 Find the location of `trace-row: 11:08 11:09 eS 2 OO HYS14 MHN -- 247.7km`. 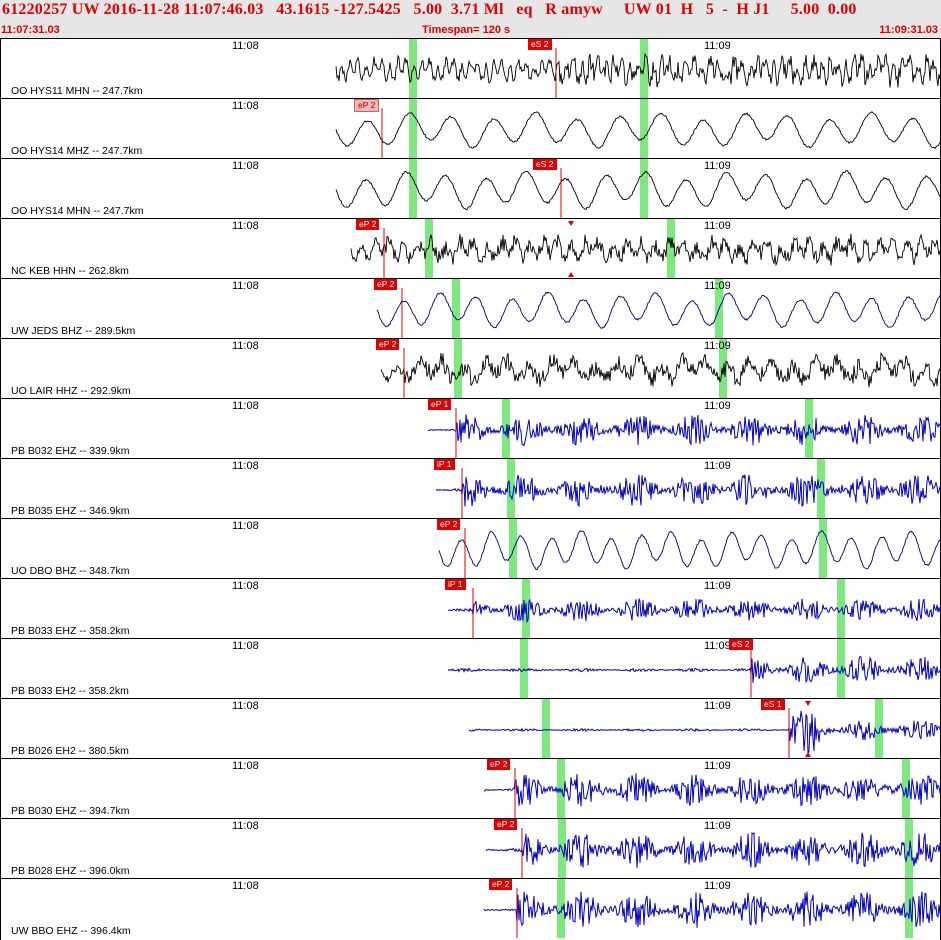

trace-row: 11:08 11:09 eS 2 OO HYS14 MHN -- 247.7km is located at coordinates (471, 188).